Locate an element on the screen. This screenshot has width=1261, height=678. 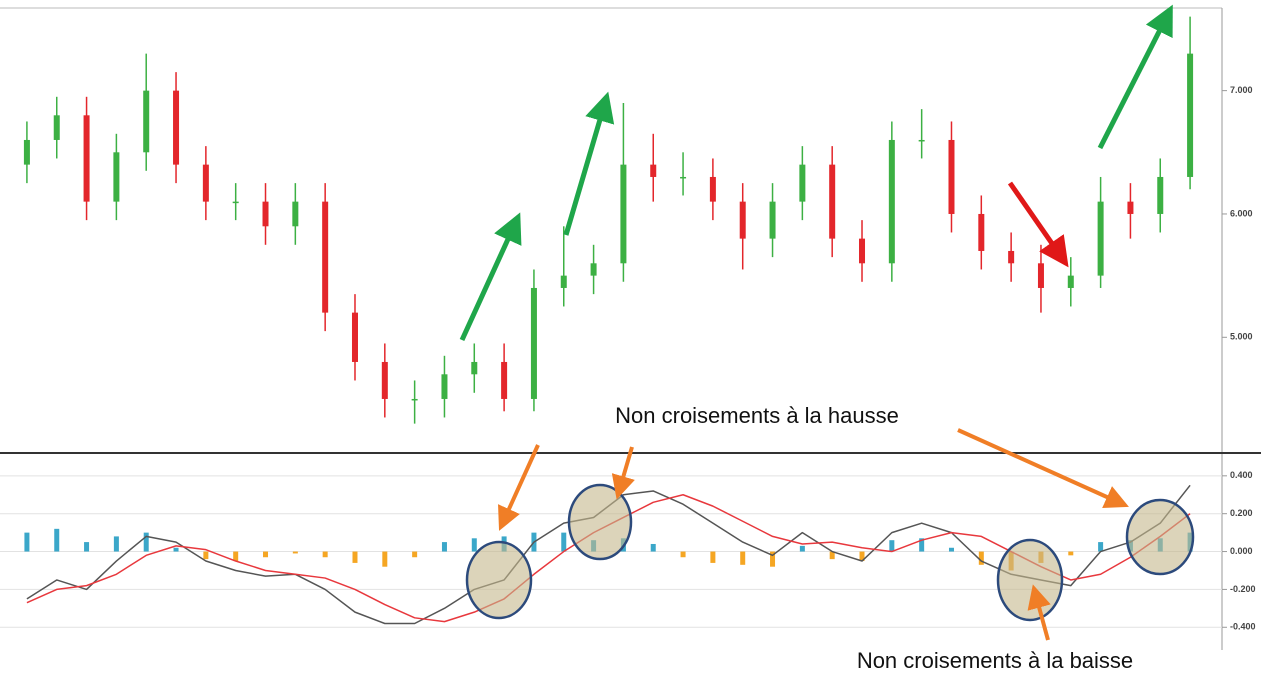
y-tick-label: 0.000 is located at coordinates (1241, 551).